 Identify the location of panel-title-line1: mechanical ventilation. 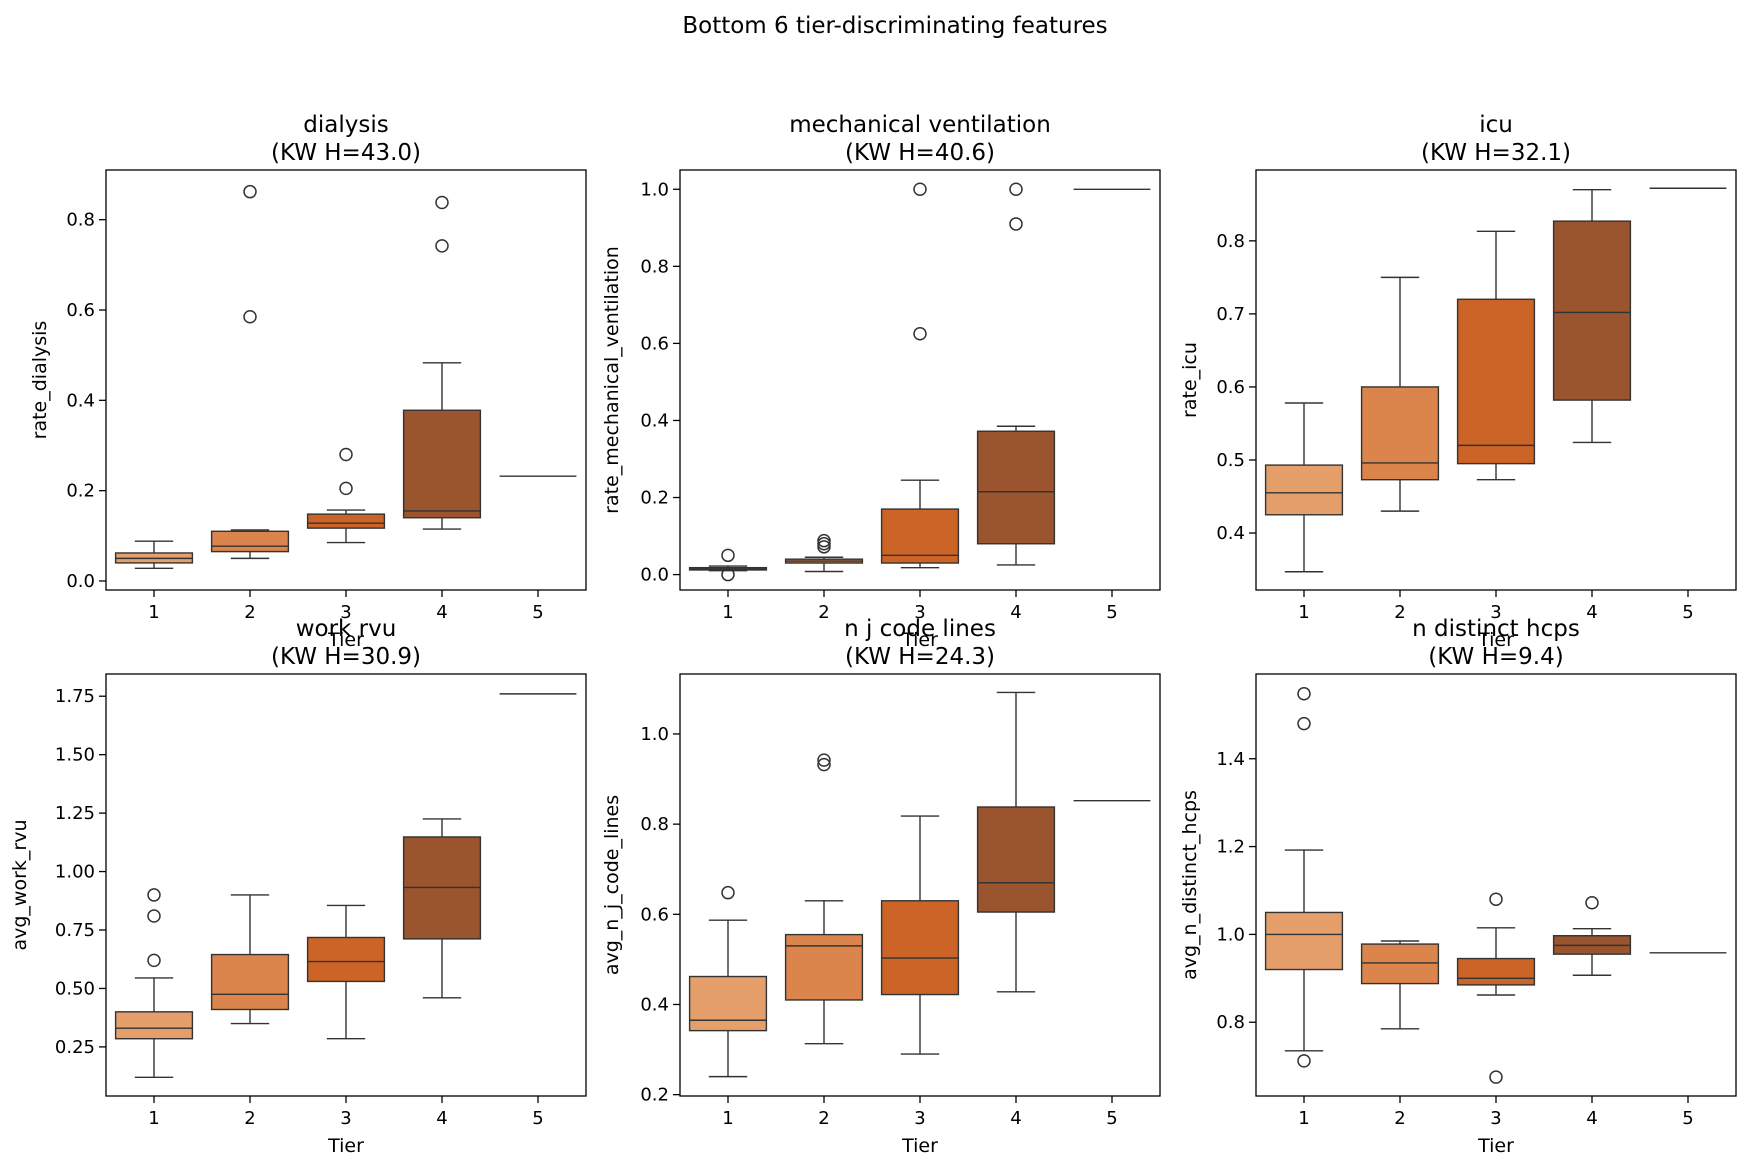
(920, 125).